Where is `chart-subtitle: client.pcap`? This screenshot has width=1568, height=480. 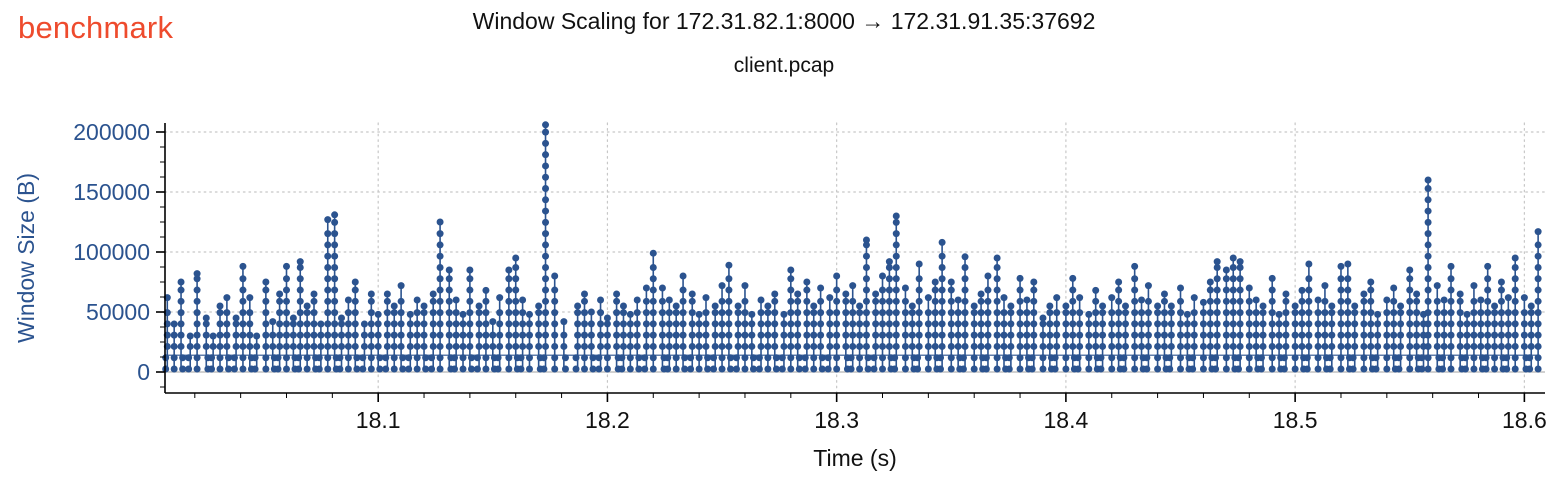
chart-subtitle: client.pcap is located at coordinates (784, 65).